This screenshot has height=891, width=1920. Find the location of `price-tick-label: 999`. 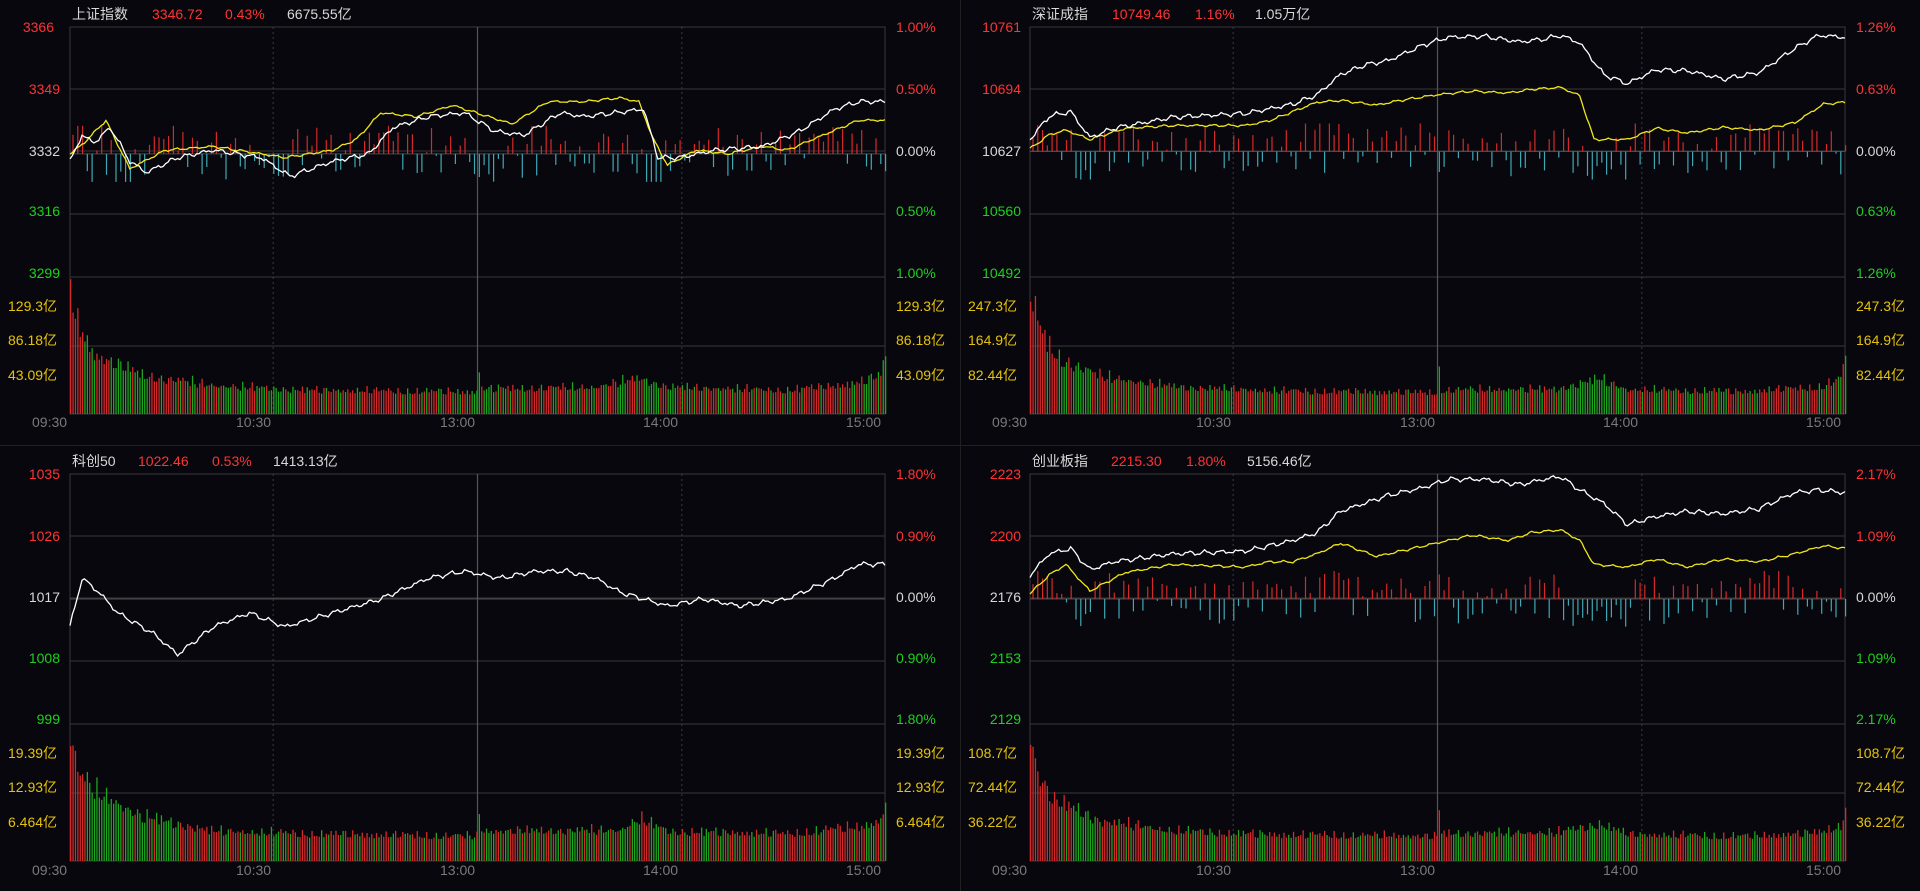

price-tick-label: 999 is located at coordinates (49, 719).